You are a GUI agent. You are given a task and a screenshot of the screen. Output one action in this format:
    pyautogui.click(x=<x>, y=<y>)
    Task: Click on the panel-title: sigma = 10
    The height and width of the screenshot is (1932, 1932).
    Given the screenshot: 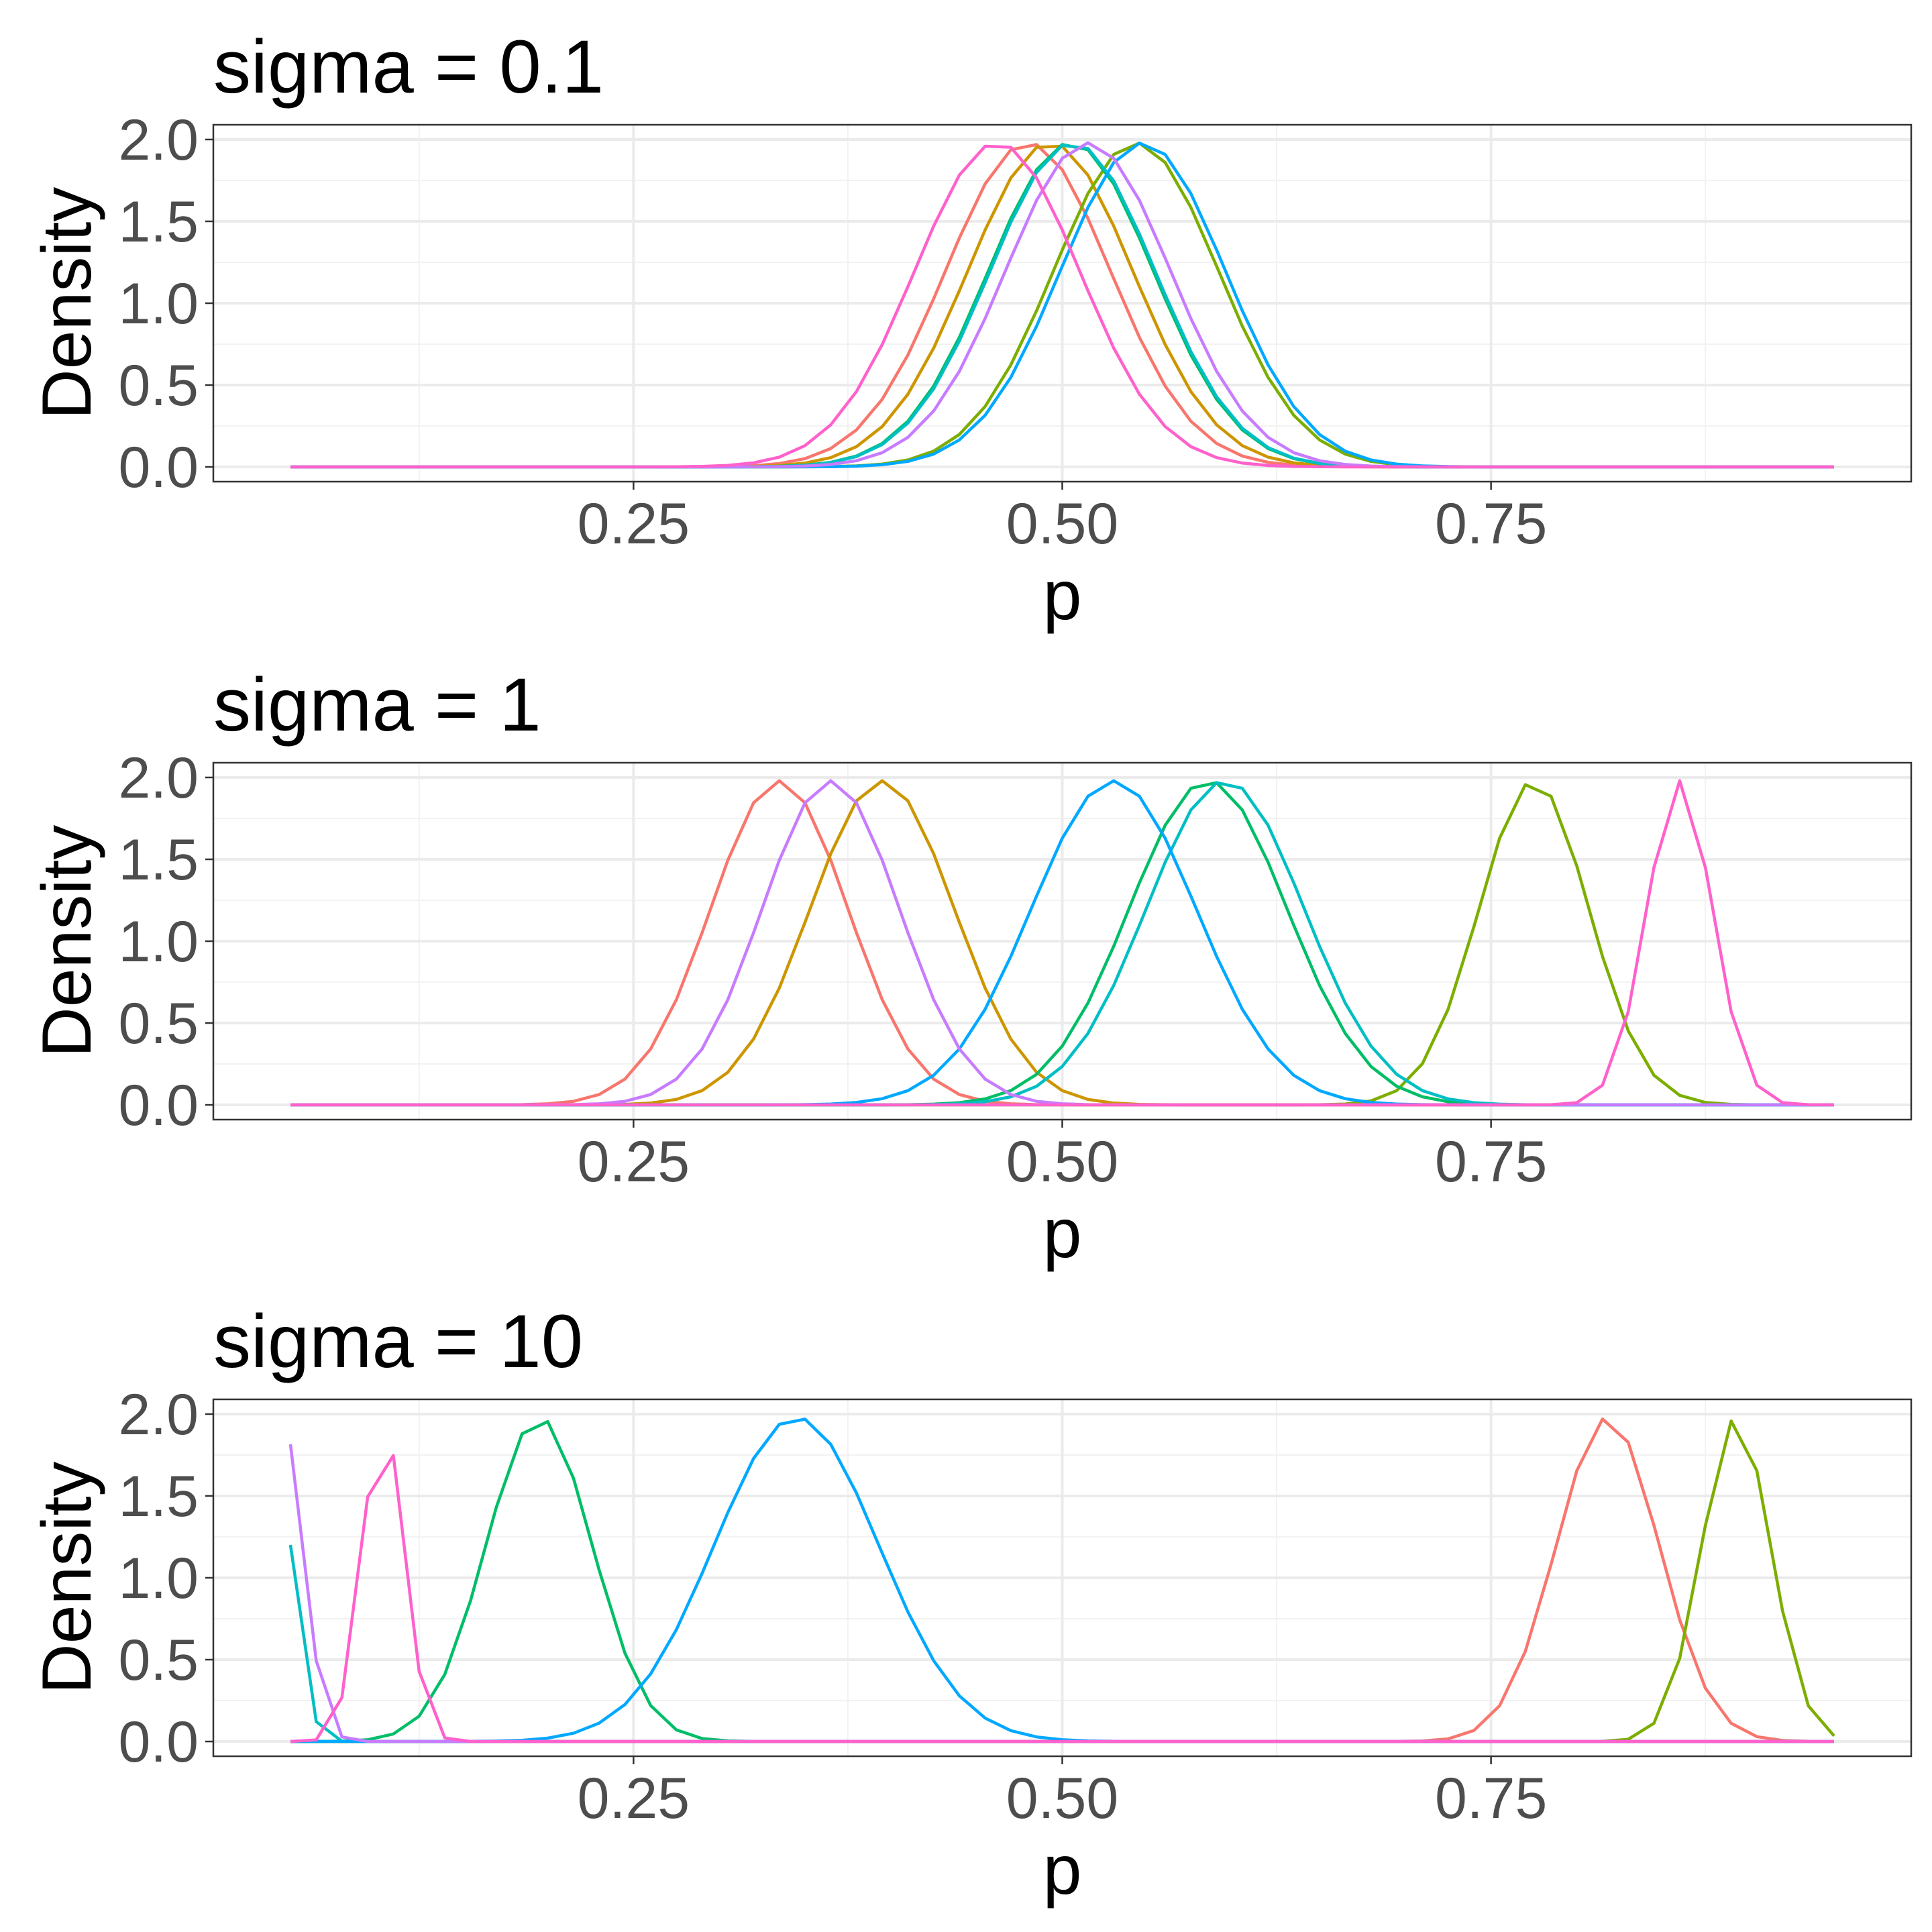 What is the action you would take?
    pyautogui.click(x=398, y=1341)
    